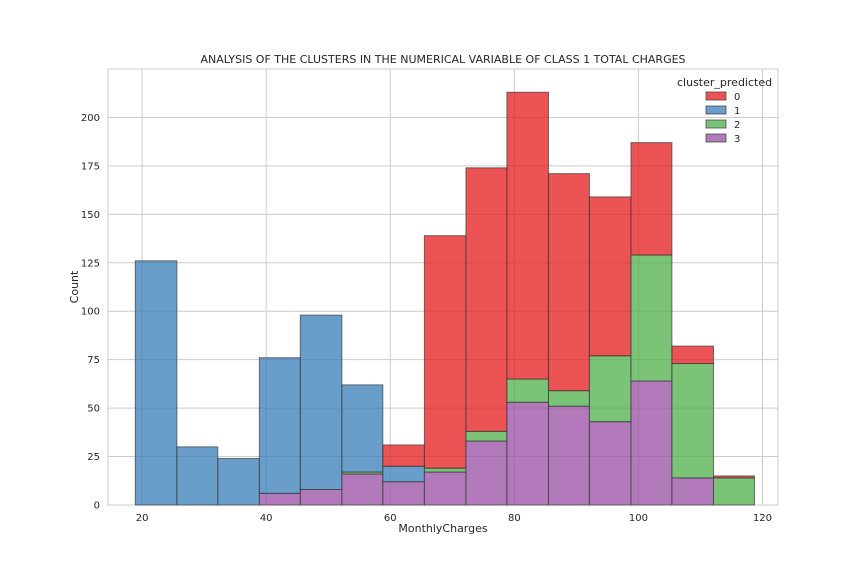 The image size is (864, 576). What do you see at coordinates (93, 409) in the screenshot?
I see `y-tick-label: 50` at bounding box center [93, 409].